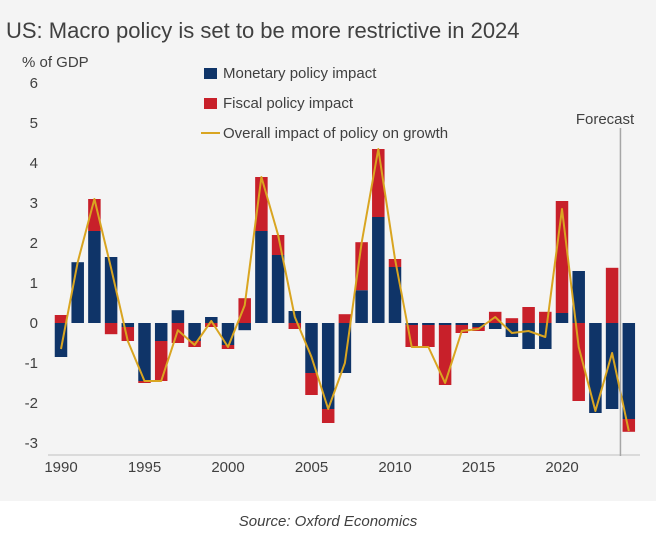  What do you see at coordinates (605, 119) in the screenshot?
I see `forecast-label: Forecast` at bounding box center [605, 119].